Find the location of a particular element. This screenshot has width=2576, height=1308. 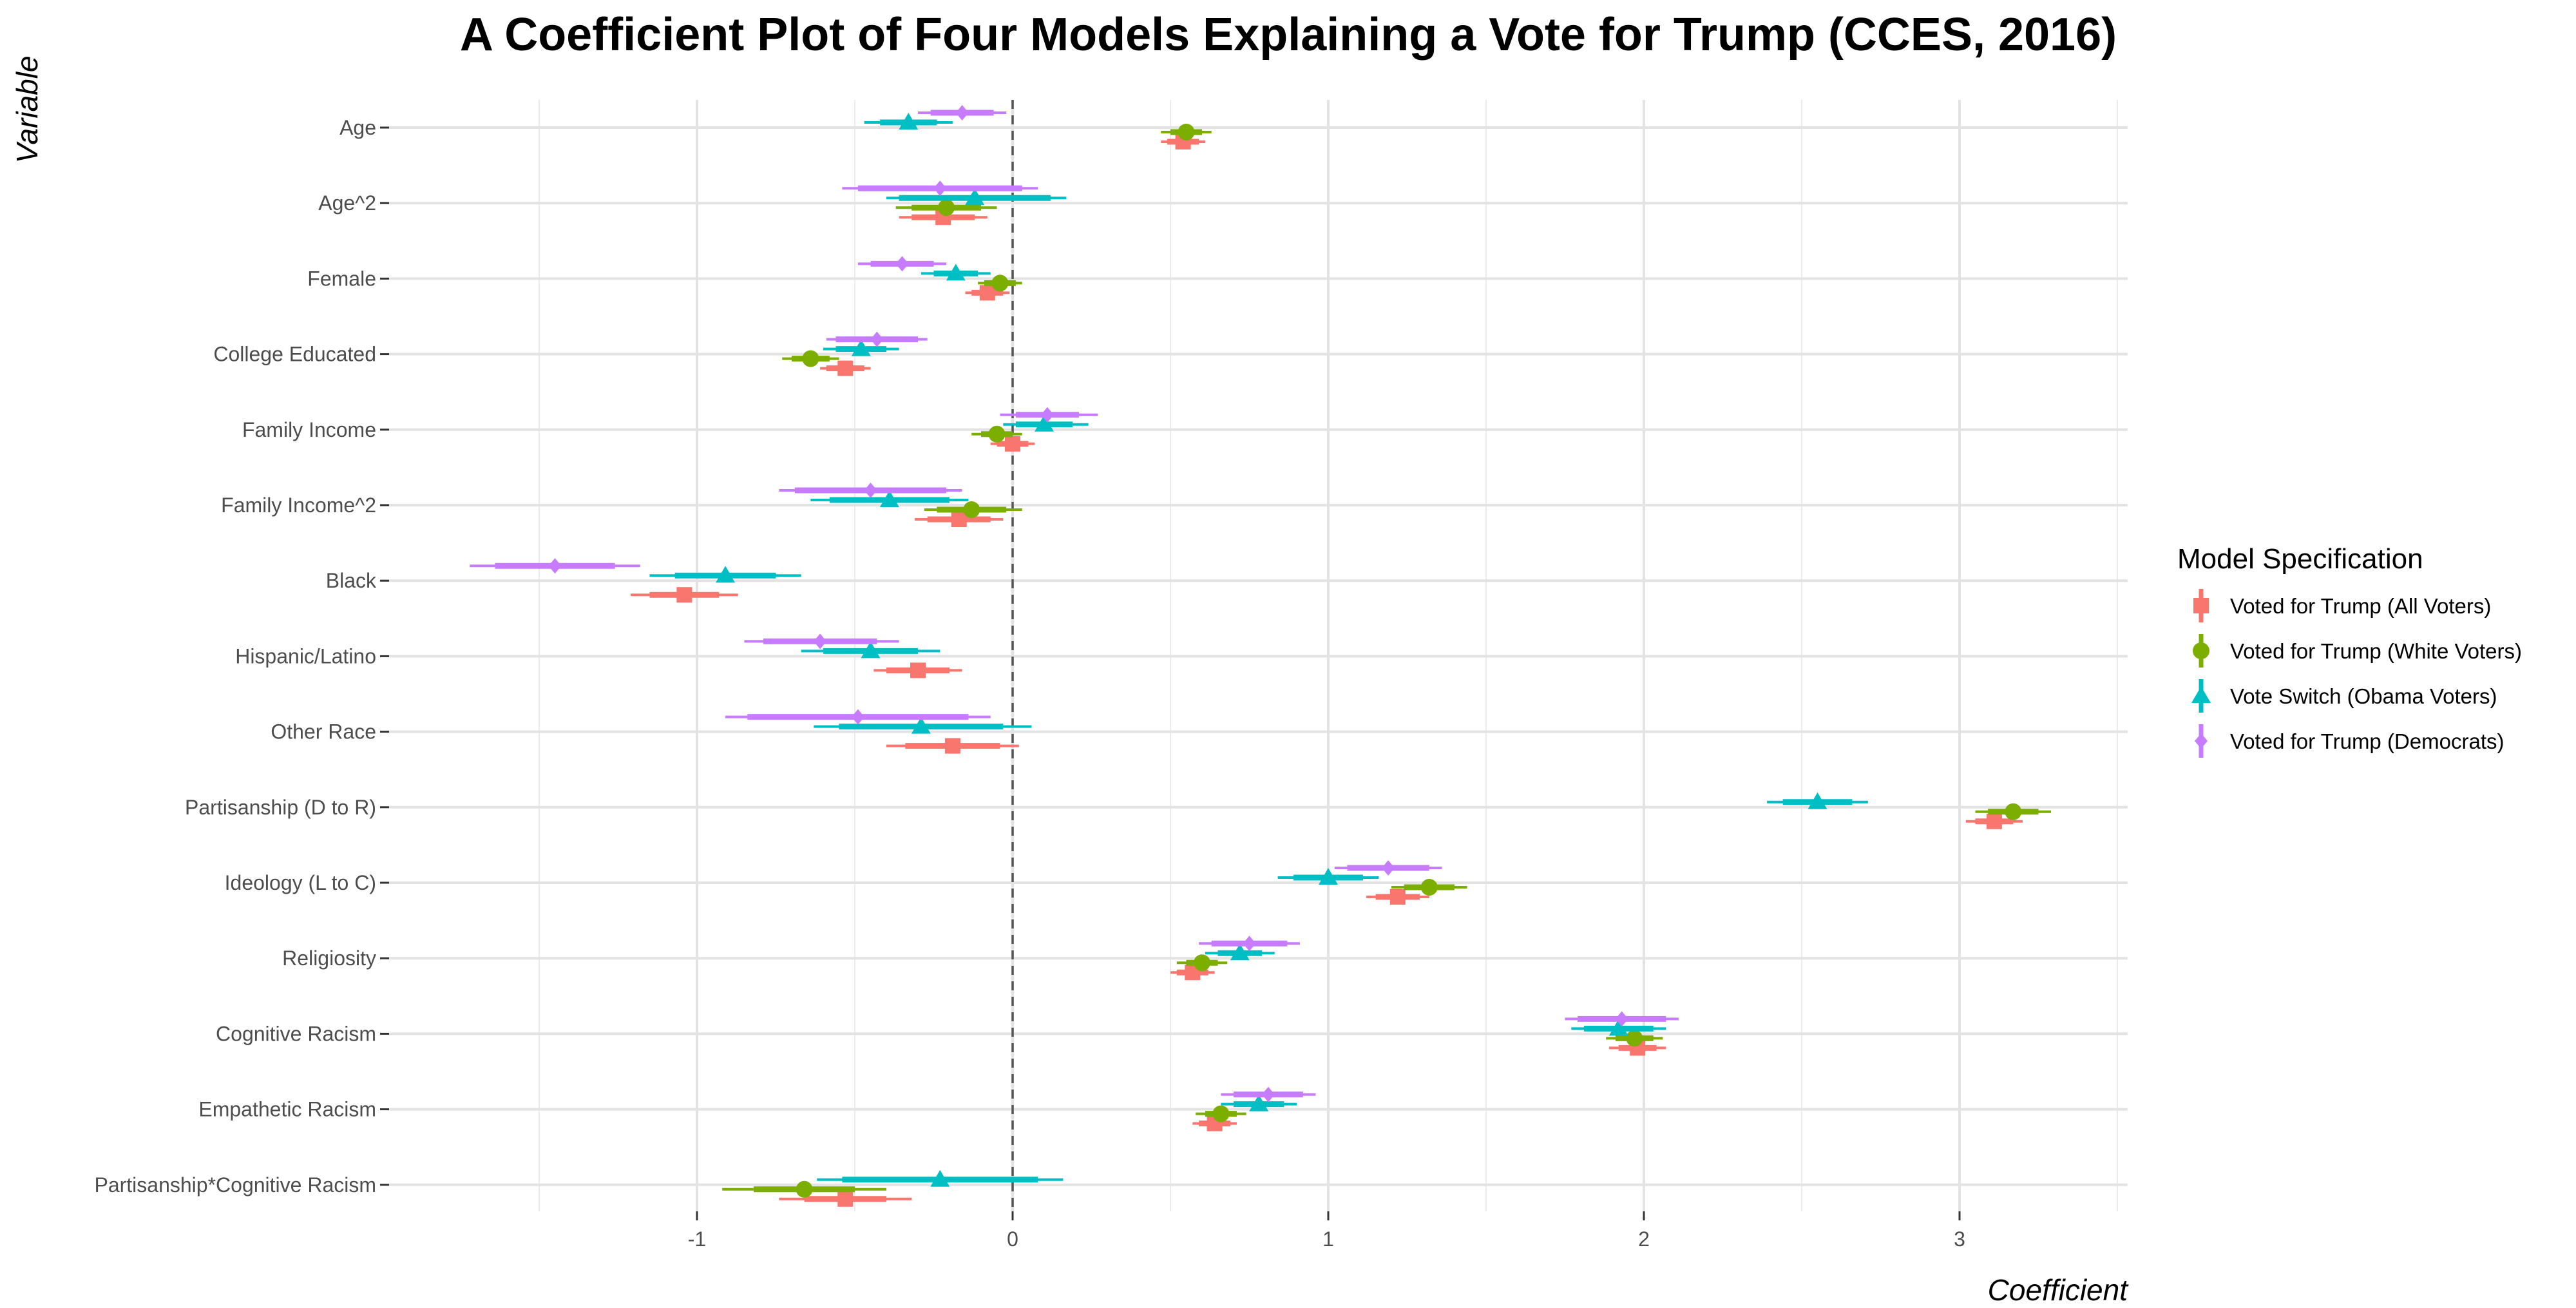

legend-item: Vote Switch (Obama Voters) is located at coordinates (2344, 696).